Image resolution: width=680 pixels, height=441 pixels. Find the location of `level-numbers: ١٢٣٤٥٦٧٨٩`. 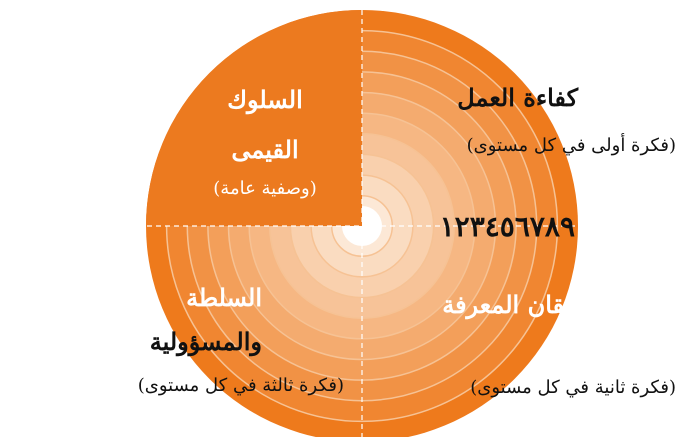

level-numbers: ١٢٣٤٥٦٧٨٩ is located at coordinates (507, 226).